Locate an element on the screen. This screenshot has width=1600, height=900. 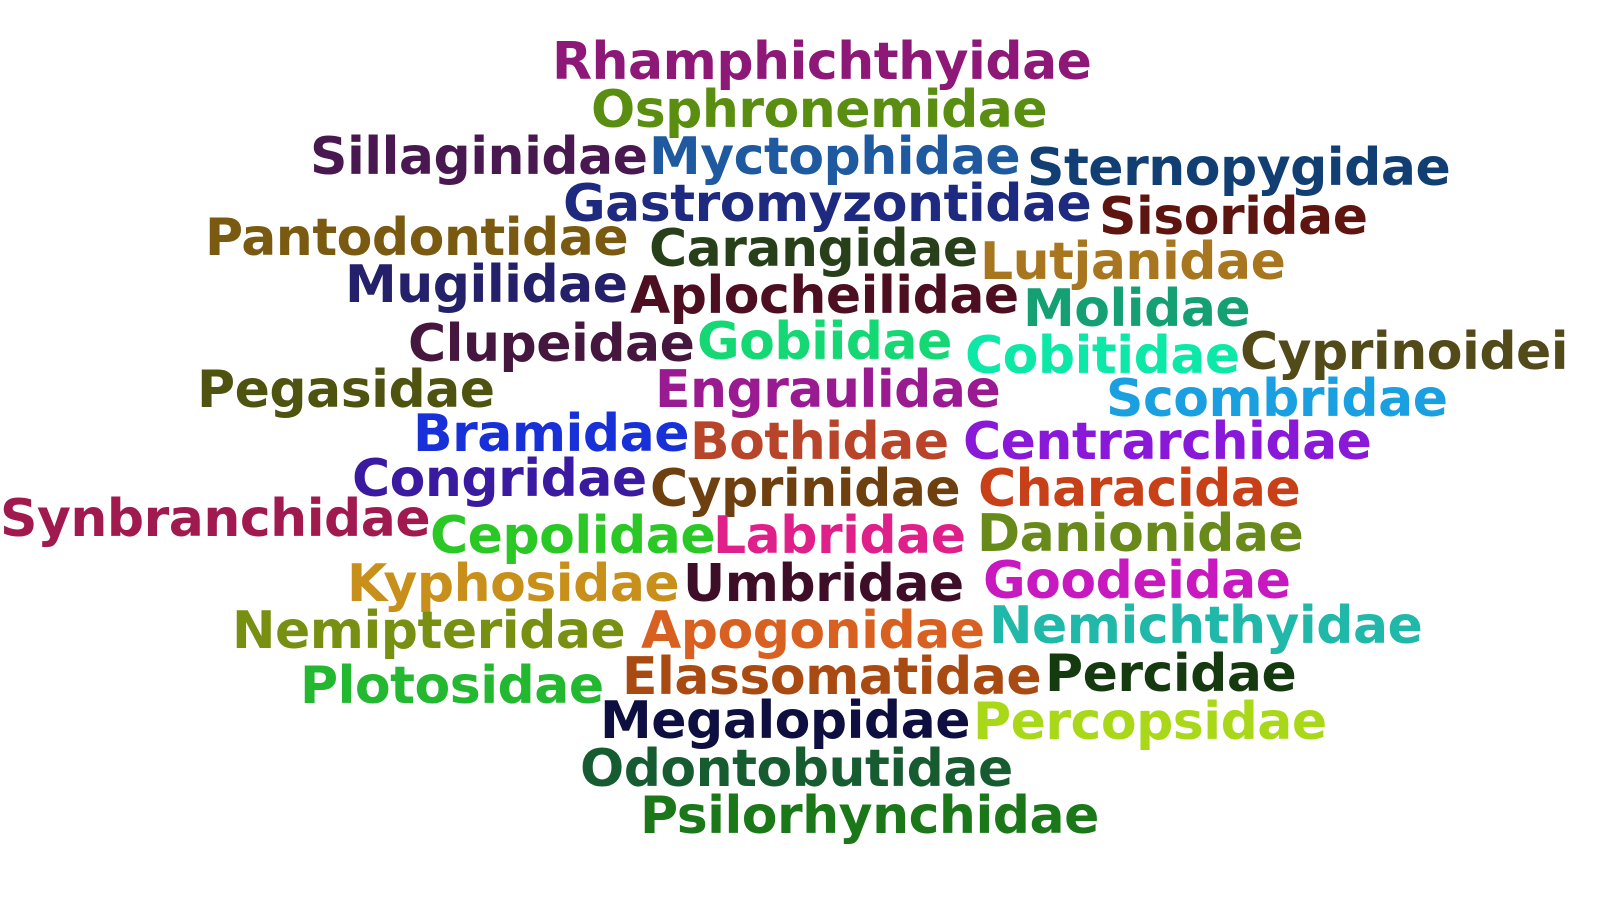
word: Odontobutidae is located at coordinates (796, 769).